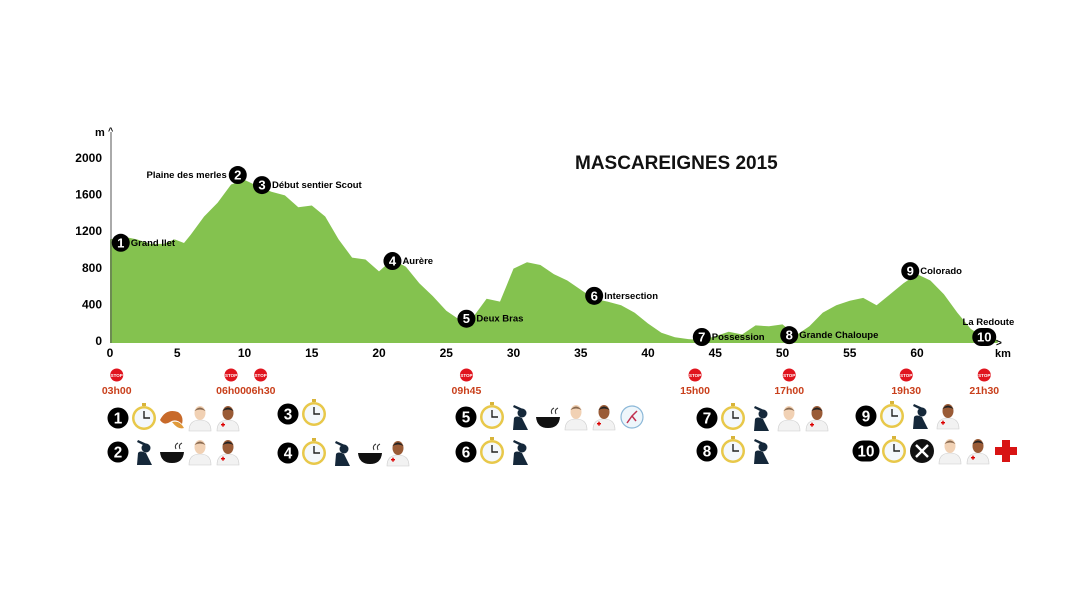  What do you see at coordinates (261, 391) in the screenshot?
I see `cutoff-time: 06h30` at bounding box center [261, 391].